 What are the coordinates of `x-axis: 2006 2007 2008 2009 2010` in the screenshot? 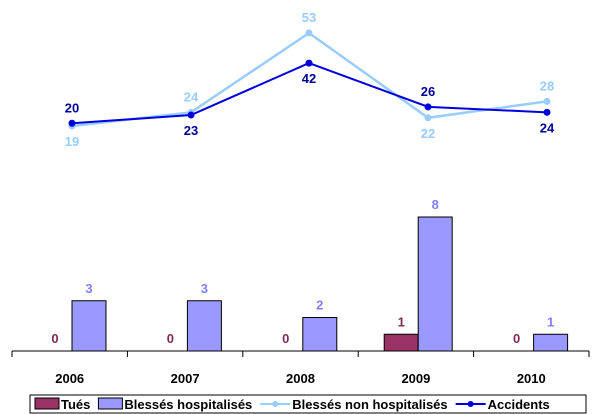 It's located at (300, 368).